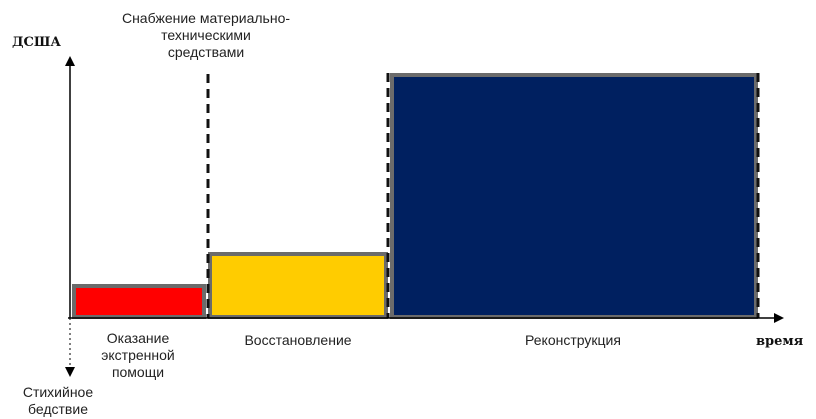  I want to click on supply-label-line: средствами, so click(206, 52).